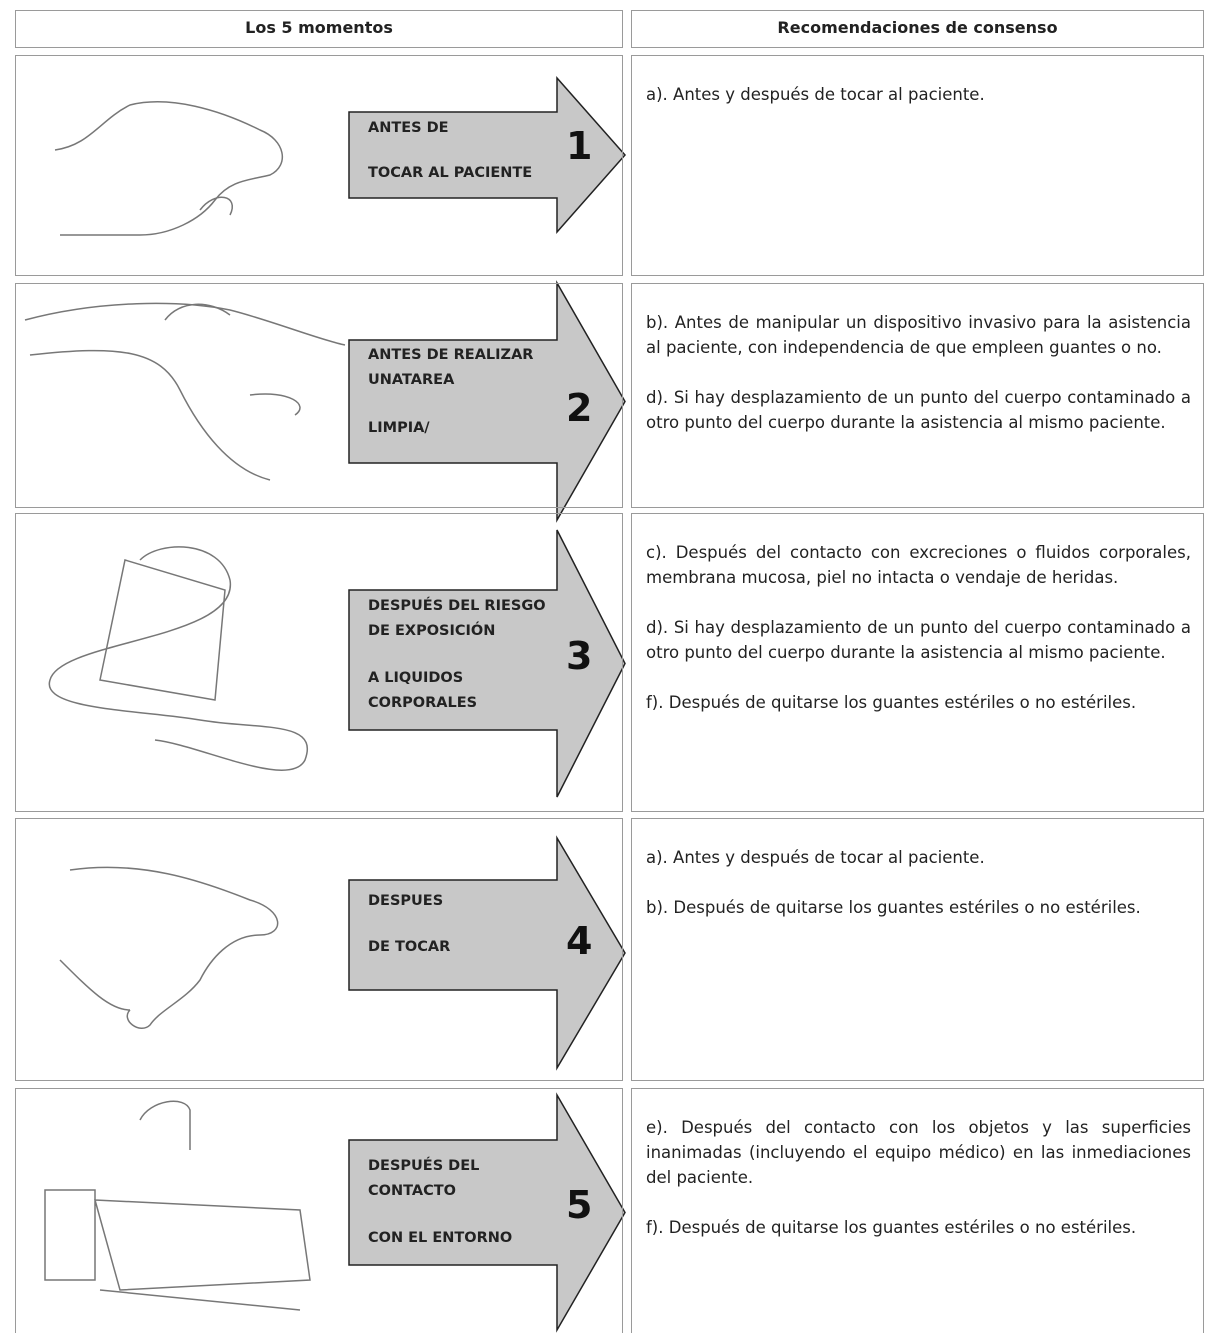 The height and width of the screenshot is (1333, 1205). What do you see at coordinates (440, 1238) in the screenshot?
I see `arrow-label: CON EL ENTORNO` at bounding box center [440, 1238].